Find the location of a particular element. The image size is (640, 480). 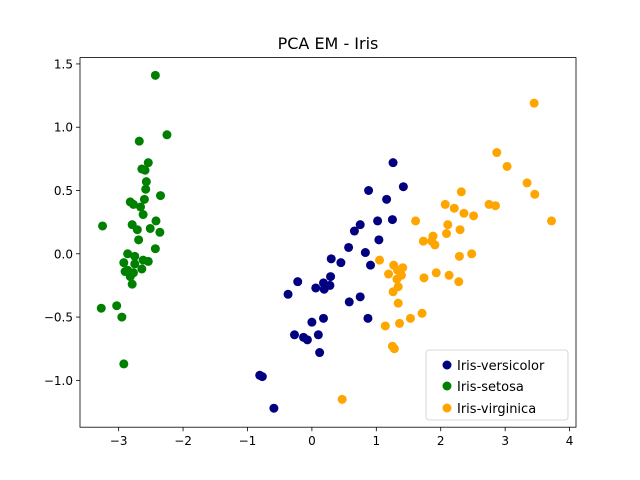

legend-marker-versicolor is located at coordinates (447, 365).